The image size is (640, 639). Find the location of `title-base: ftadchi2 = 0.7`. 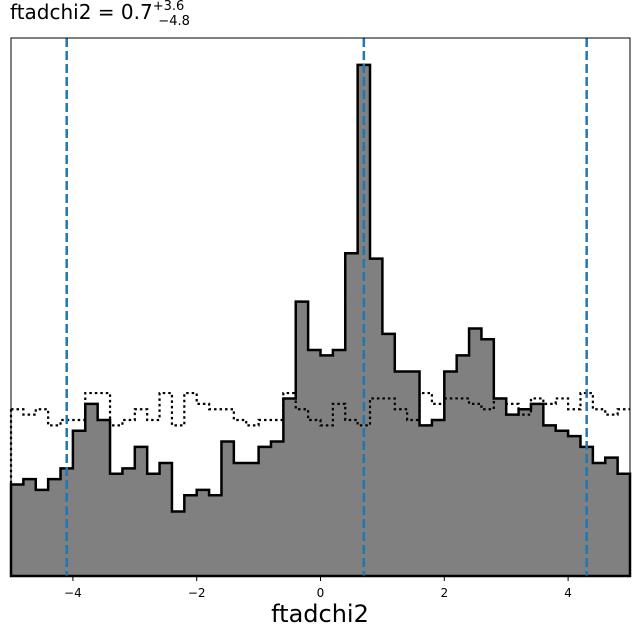

title-base: ftadchi2 = 0.7 is located at coordinates (81, 12).